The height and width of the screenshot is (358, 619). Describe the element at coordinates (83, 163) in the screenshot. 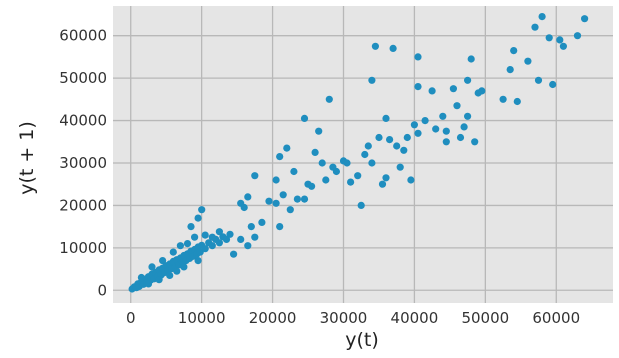

I see `y-tick-labels: 0 10000 20000 30000 40000 50000 60000` at that location.